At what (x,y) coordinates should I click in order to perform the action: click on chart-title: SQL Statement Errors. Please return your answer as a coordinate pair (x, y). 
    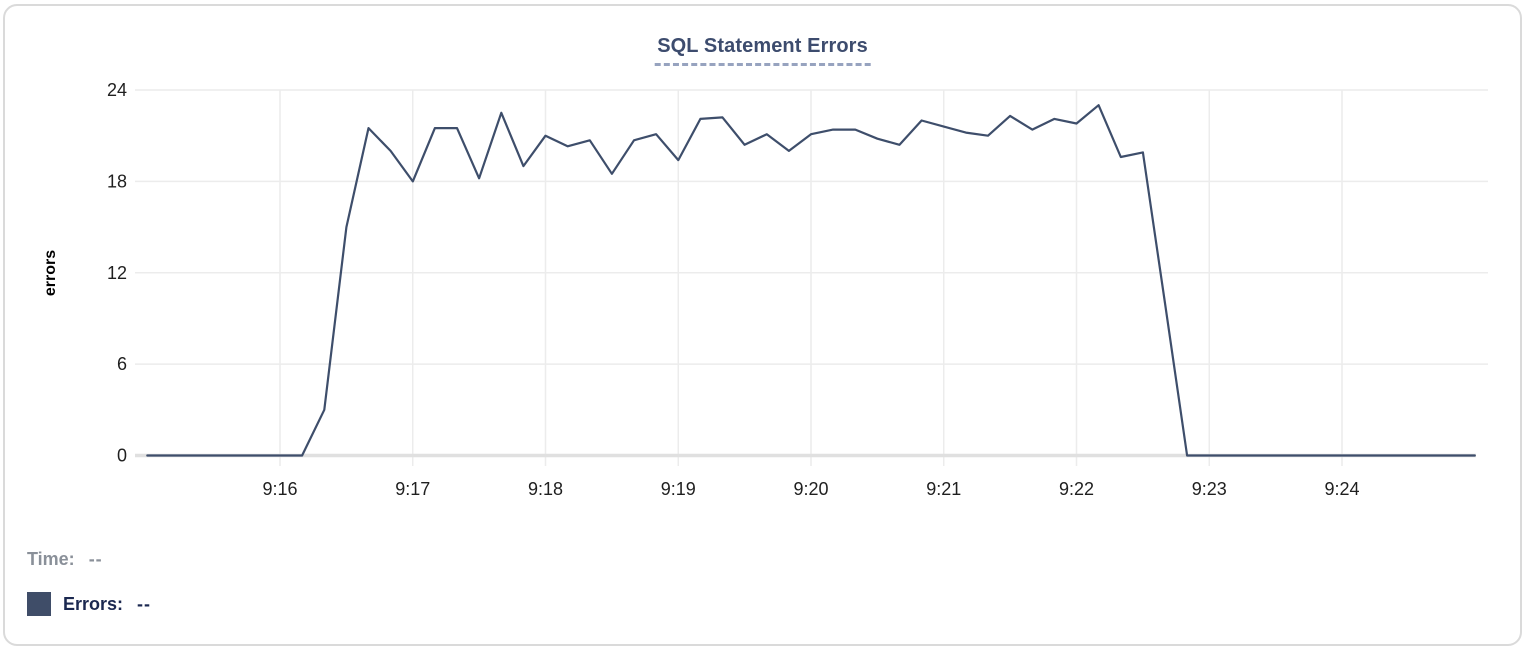
    Looking at the image, I should click on (762, 50).